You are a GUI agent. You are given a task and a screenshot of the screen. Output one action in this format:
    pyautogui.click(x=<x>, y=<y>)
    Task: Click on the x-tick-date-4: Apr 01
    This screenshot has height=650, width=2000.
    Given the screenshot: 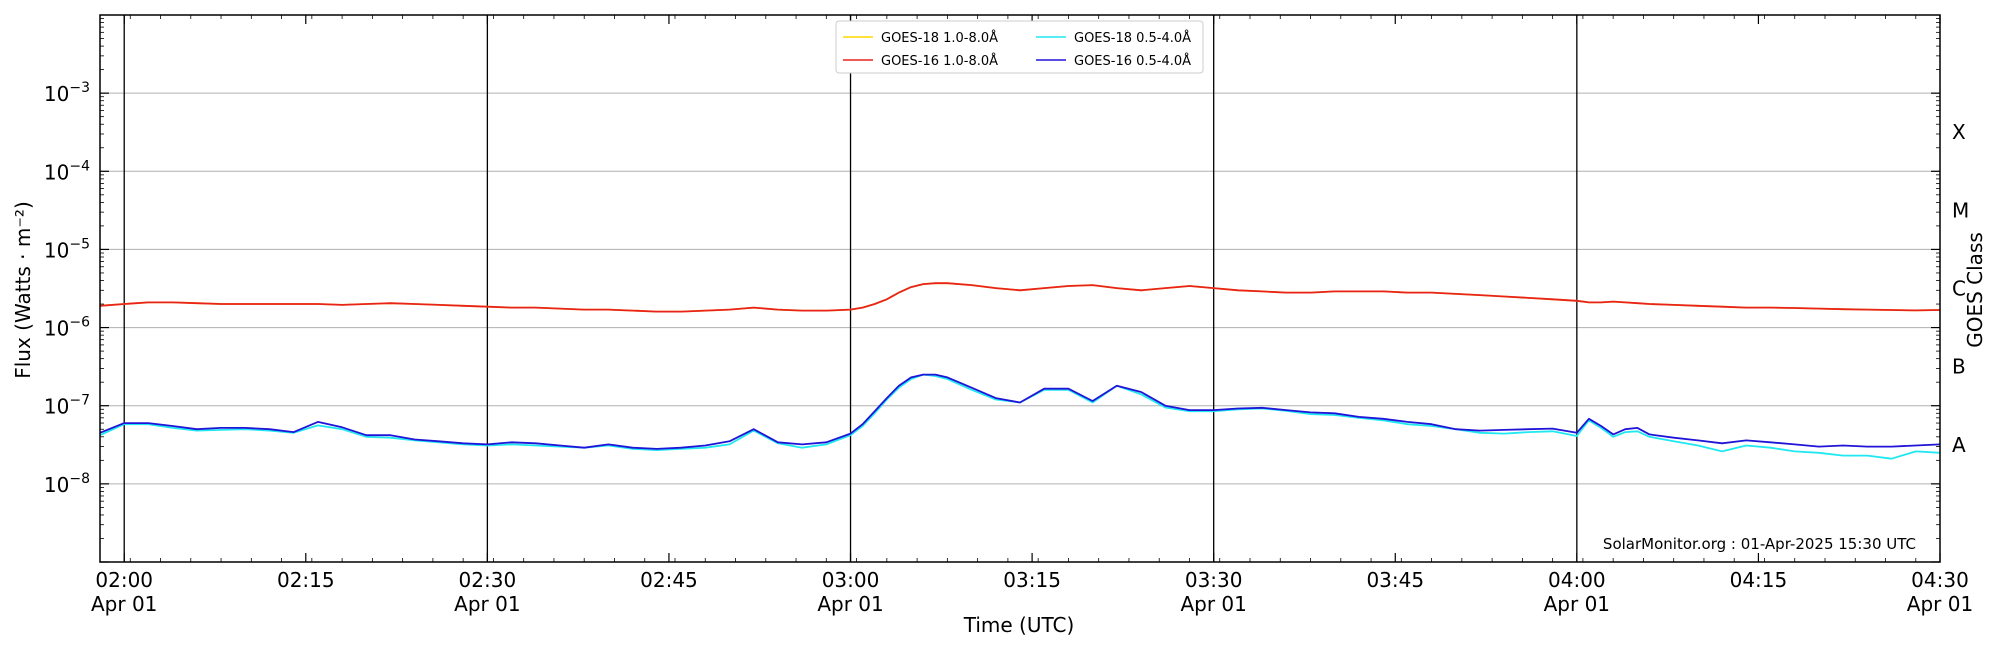 What is the action you would take?
    pyautogui.click(x=850, y=604)
    